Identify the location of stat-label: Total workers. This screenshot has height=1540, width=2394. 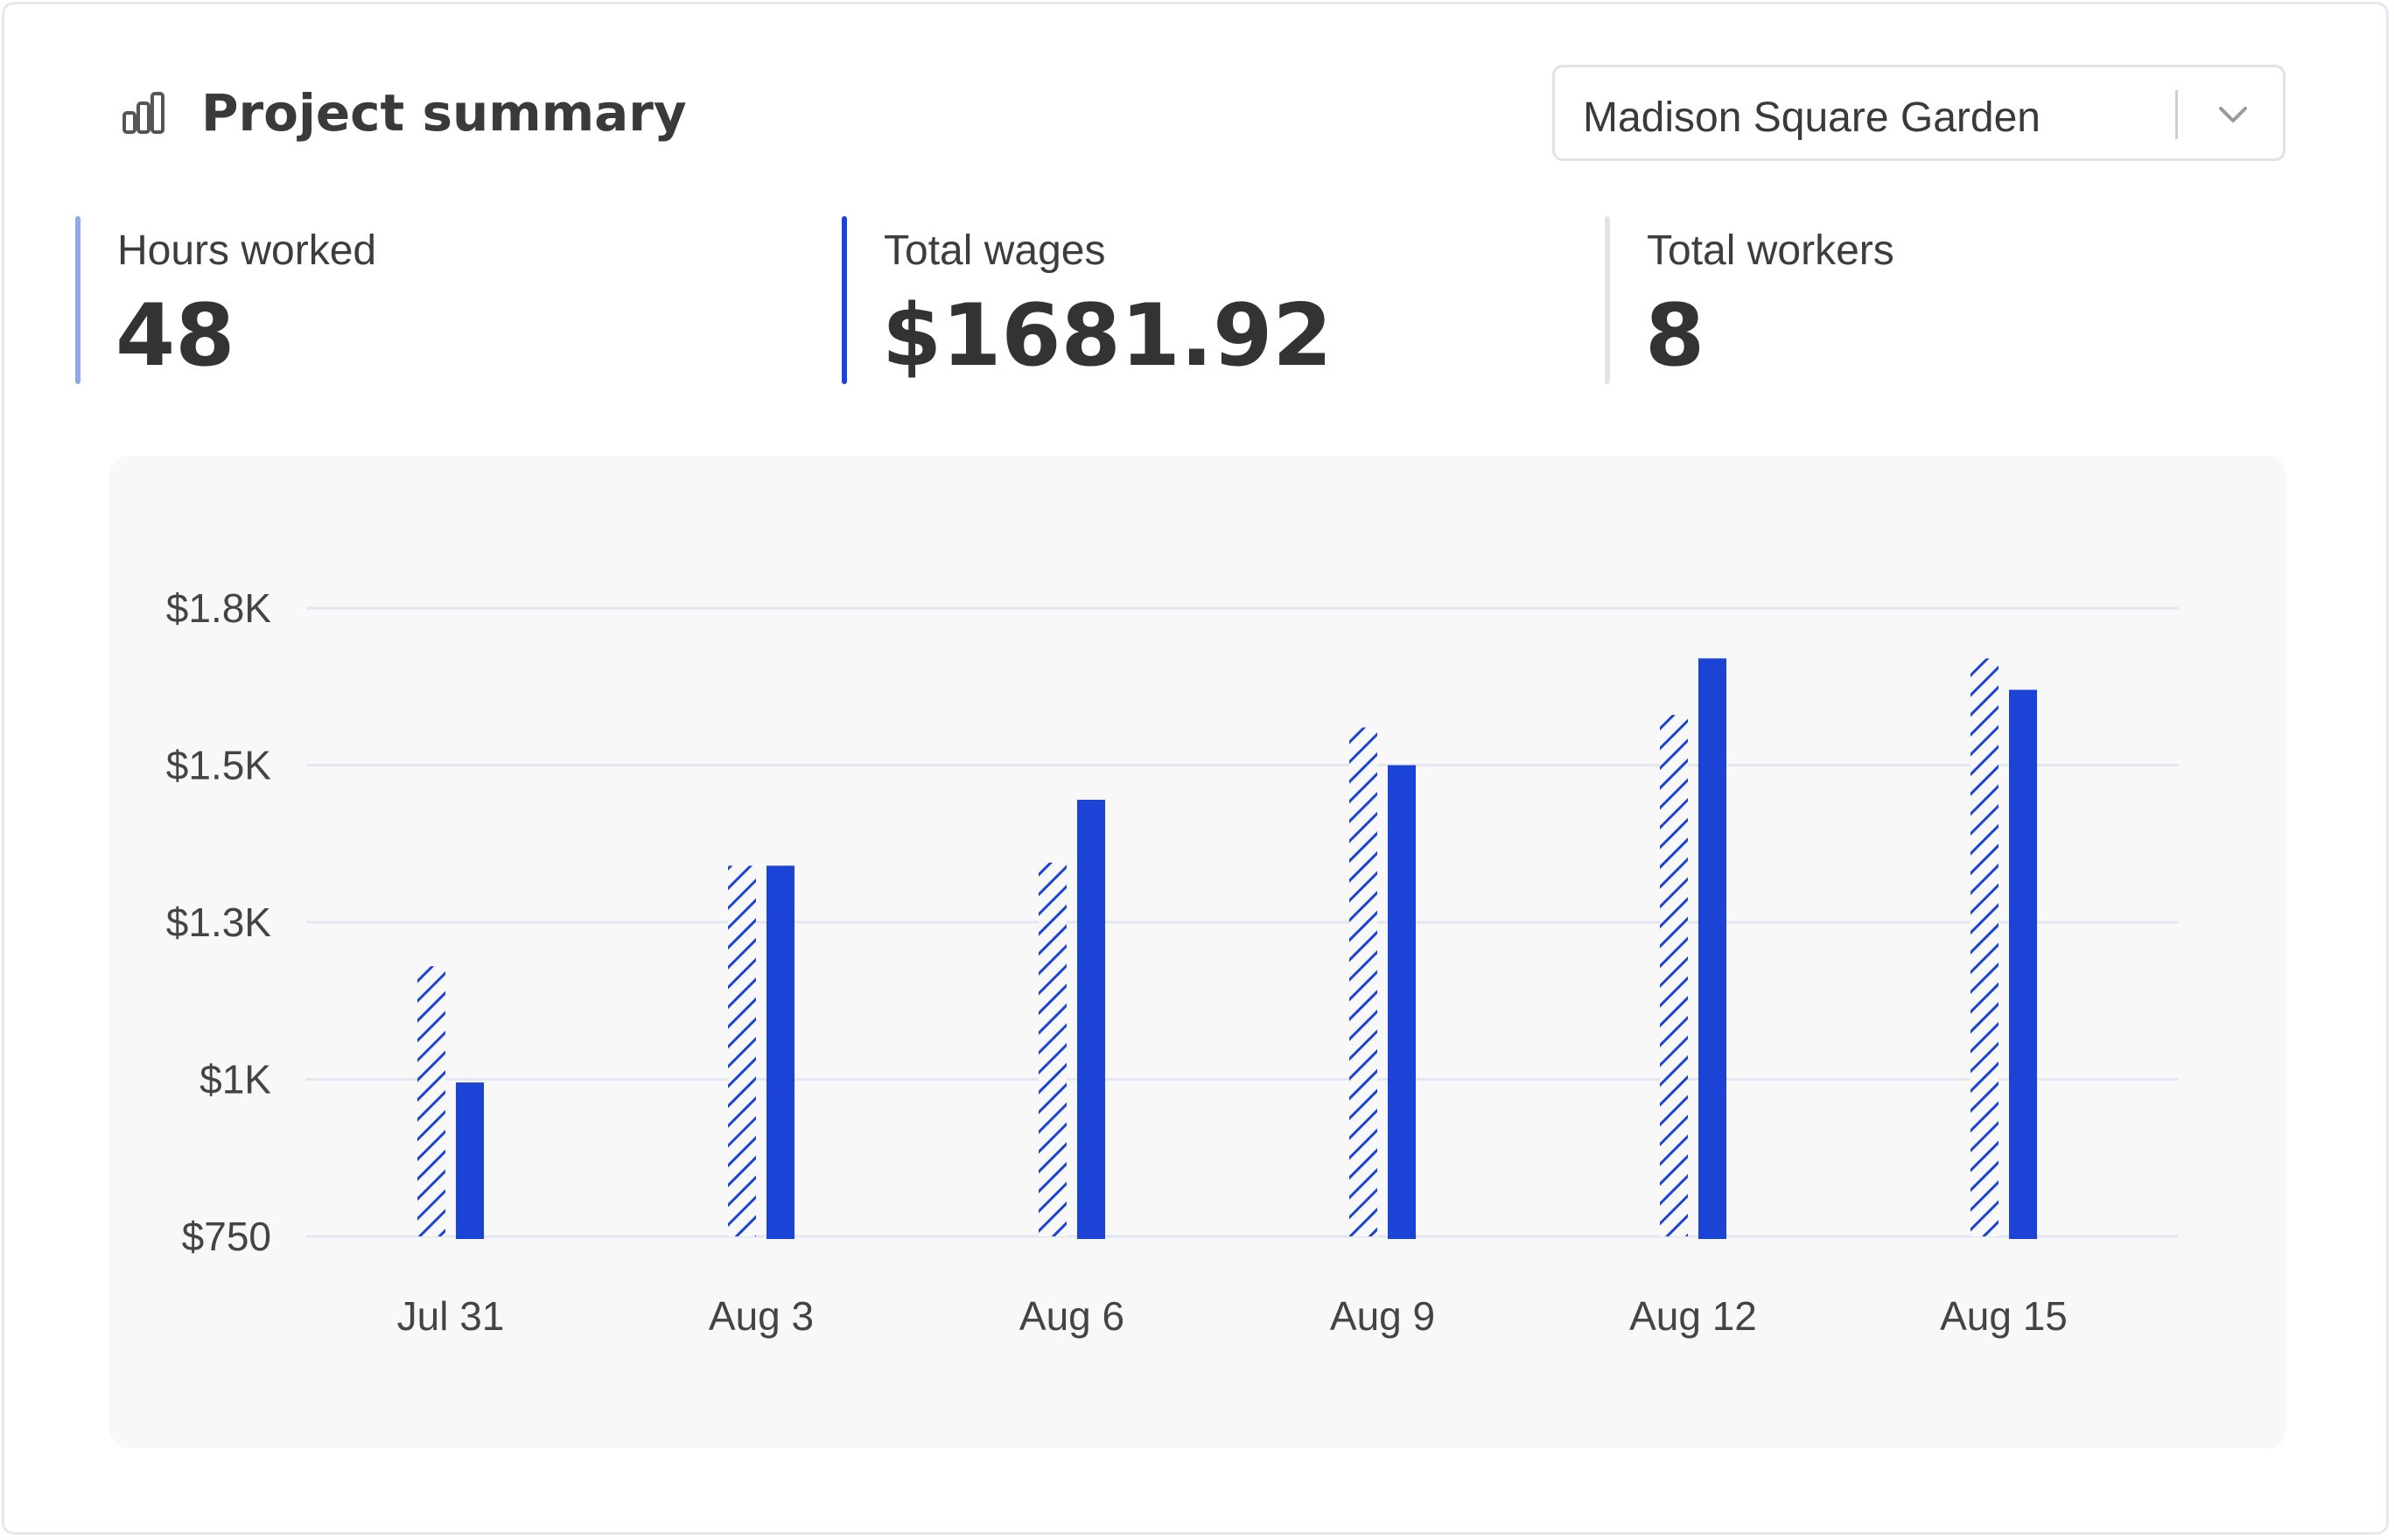
(1770, 251).